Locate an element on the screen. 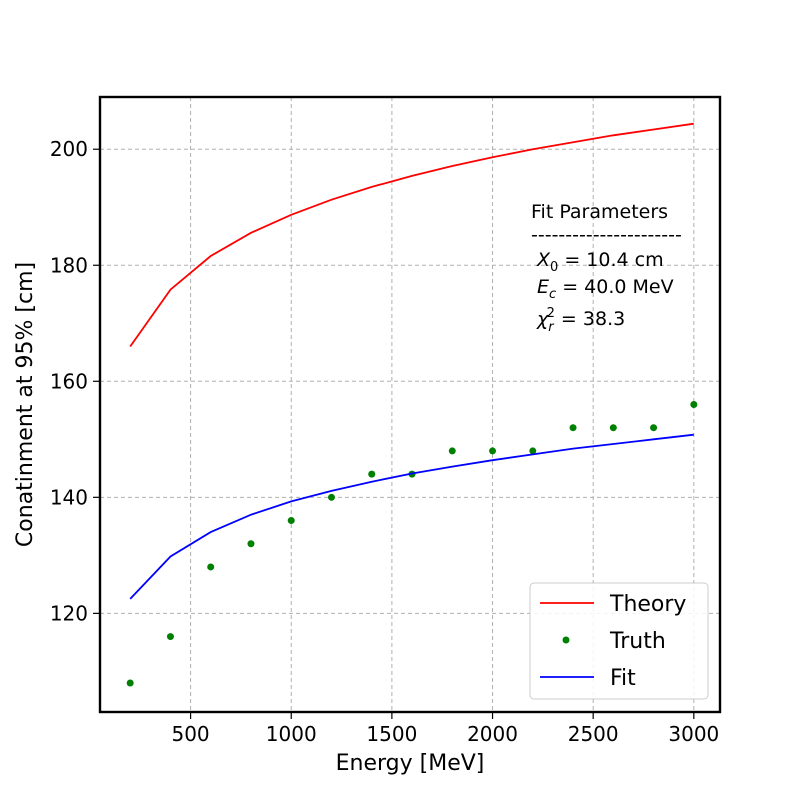 This screenshot has height=800, width=800. x-tick-label: 2000 is located at coordinates (492, 734).